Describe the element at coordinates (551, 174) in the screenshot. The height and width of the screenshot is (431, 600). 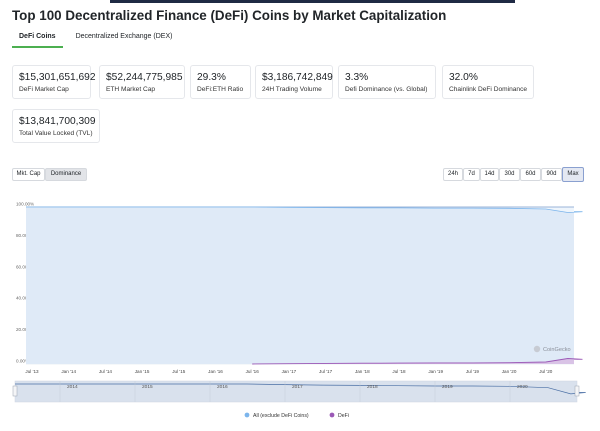
I see `range-90d-button: 90d` at that location.